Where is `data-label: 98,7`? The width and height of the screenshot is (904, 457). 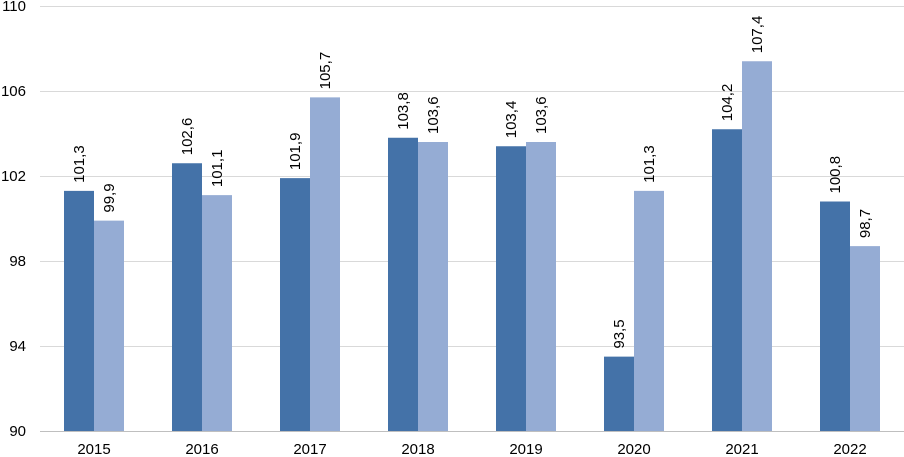
data-label: 98,7 is located at coordinates (865, 223).